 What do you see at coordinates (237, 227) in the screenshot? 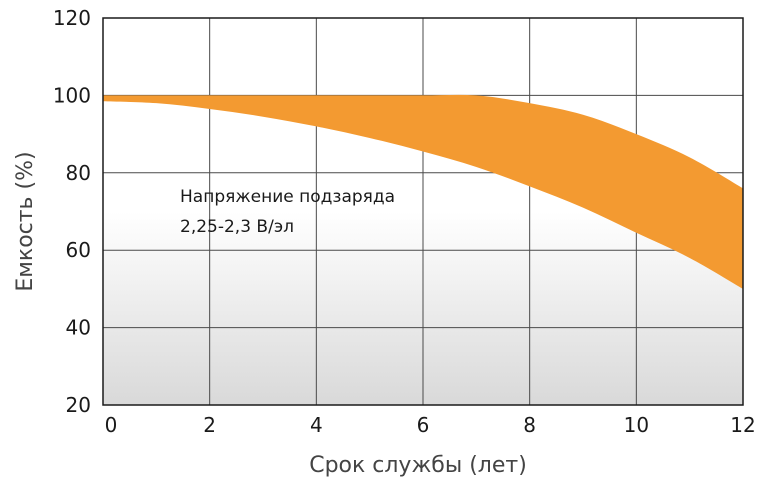
I see `annotation-line-2: 2,25-2,3 В/эл` at bounding box center [237, 227].